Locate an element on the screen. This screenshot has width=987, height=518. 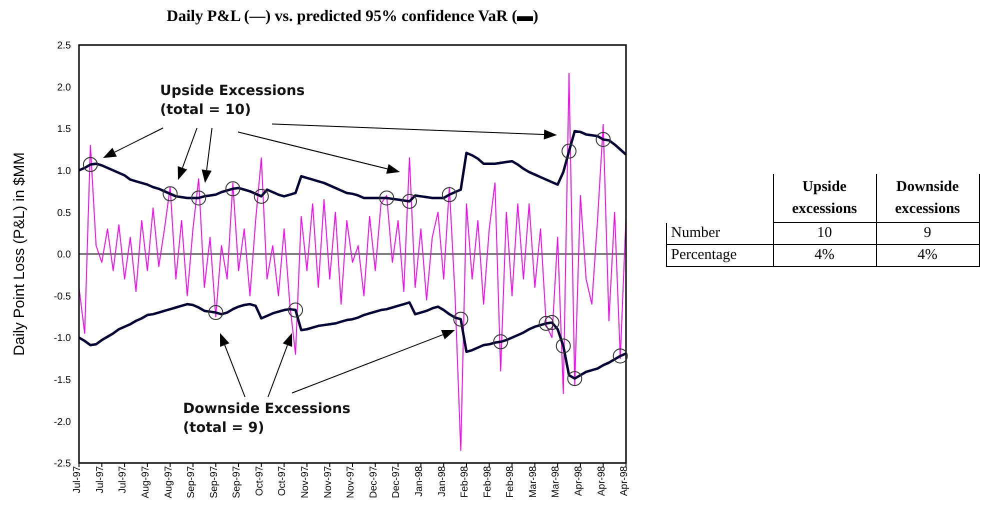
category-label: Percentage is located at coordinates (704, 255).